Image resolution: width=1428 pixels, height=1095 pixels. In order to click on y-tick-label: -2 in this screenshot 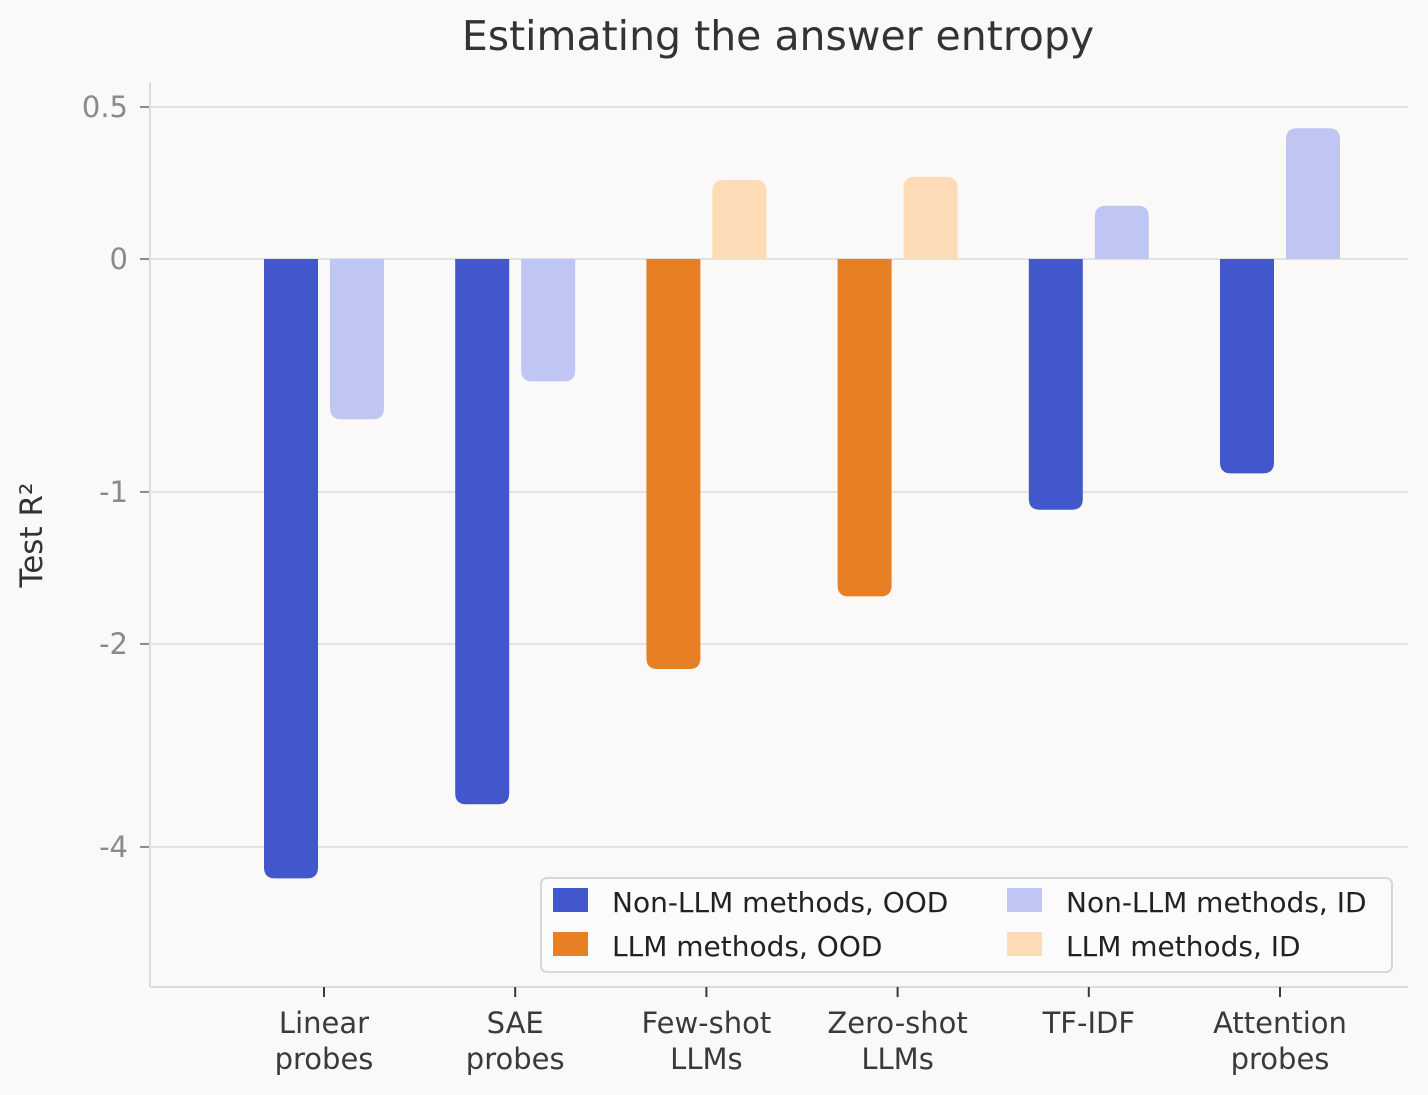, I will do `click(113, 644)`.